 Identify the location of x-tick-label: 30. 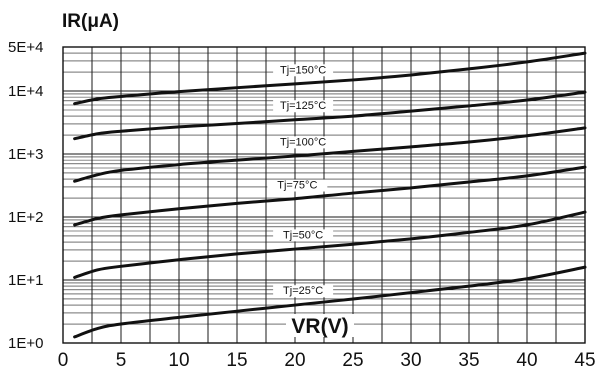
(410, 360).